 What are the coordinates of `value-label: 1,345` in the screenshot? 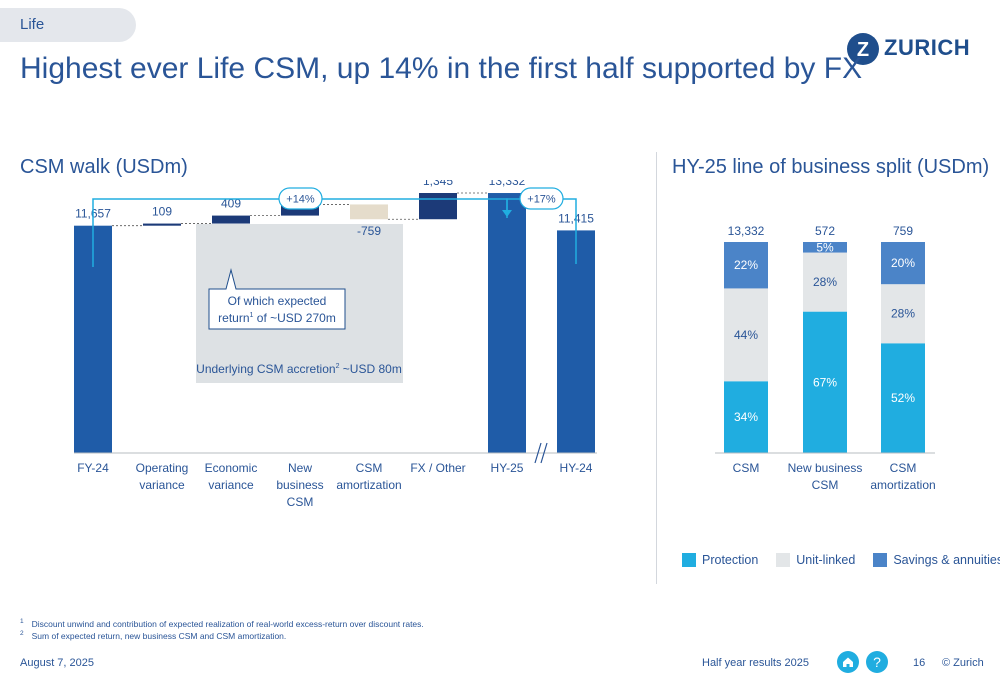 It's located at (438, 184).